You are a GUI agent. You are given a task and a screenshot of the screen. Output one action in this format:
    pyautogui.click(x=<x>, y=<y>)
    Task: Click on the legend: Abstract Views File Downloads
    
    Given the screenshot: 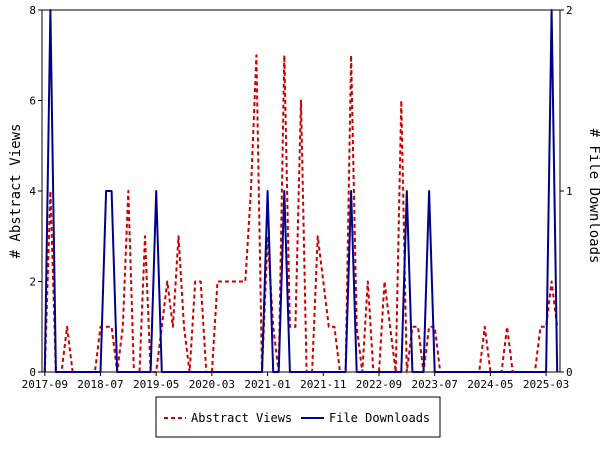 What is the action you would take?
    pyautogui.click(x=298, y=417)
    